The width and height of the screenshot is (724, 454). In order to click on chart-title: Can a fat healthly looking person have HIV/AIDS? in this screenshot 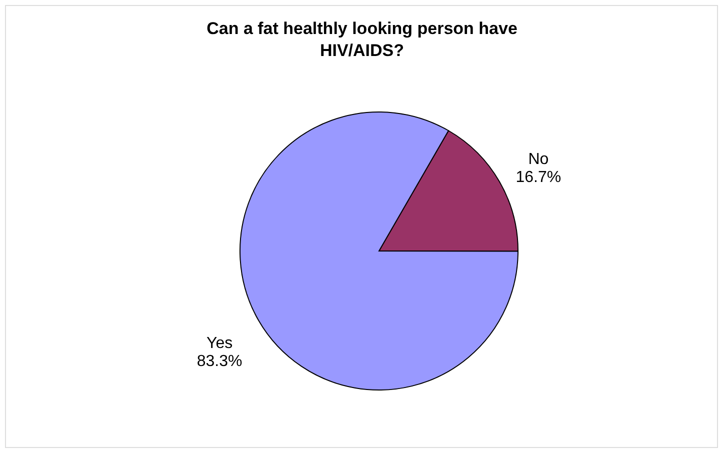, I will do `click(362, 39)`.